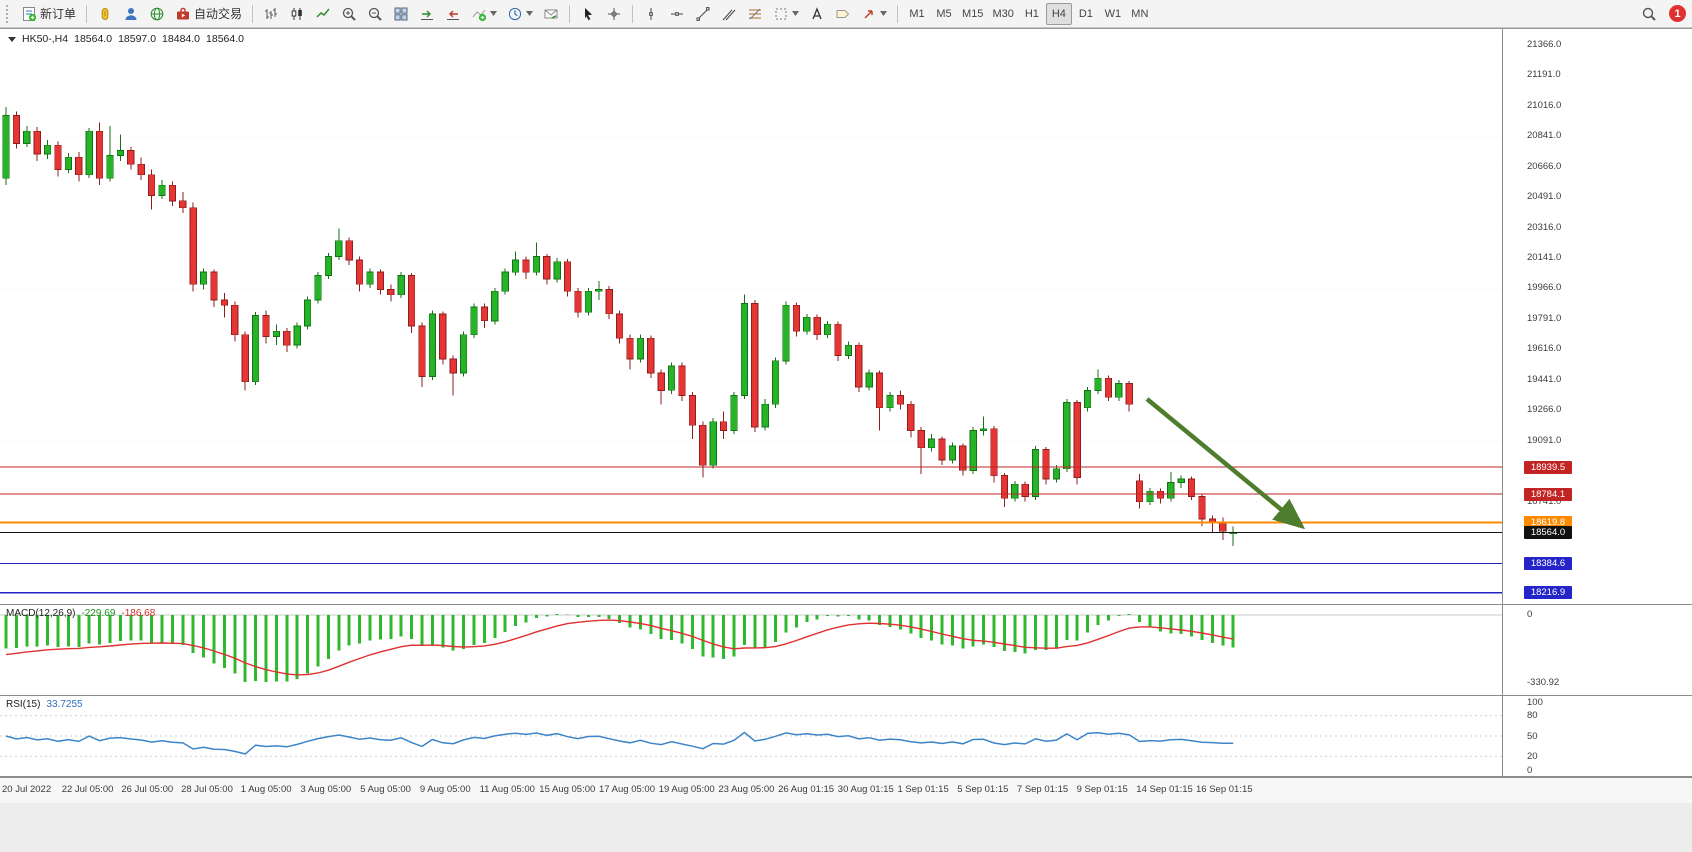 This screenshot has height=852, width=1692. What do you see at coordinates (44, 704) in the screenshot?
I see `rsi-label: RSI(15) 33.7255` at bounding box center [44, 704].